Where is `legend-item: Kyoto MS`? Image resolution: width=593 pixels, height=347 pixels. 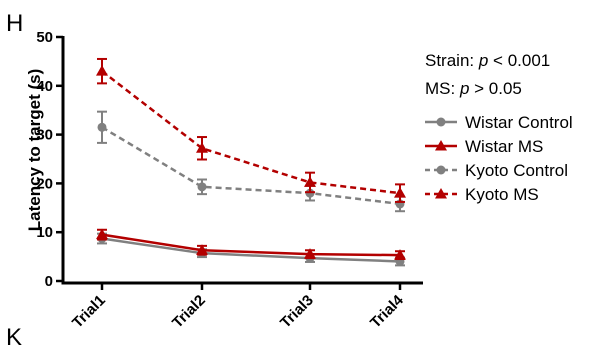
legend-item: Kyoto MS is located at coordinates (482, 194).